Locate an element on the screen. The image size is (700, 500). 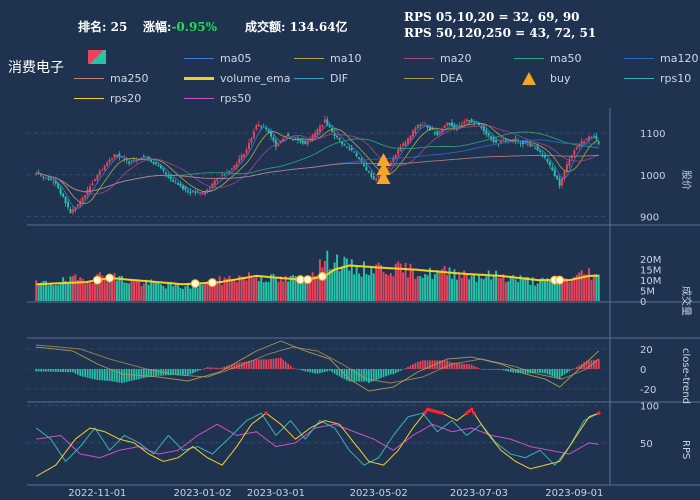
rps-high-marker is located at coordinates (598, 413).